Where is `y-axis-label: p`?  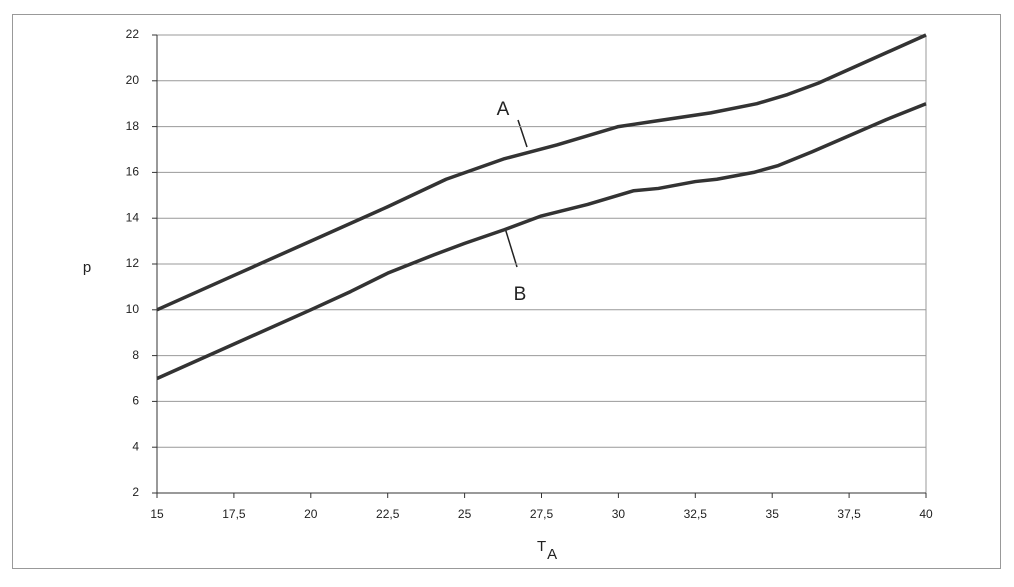 y-axis-label: p is located at coordinates (87, 267).